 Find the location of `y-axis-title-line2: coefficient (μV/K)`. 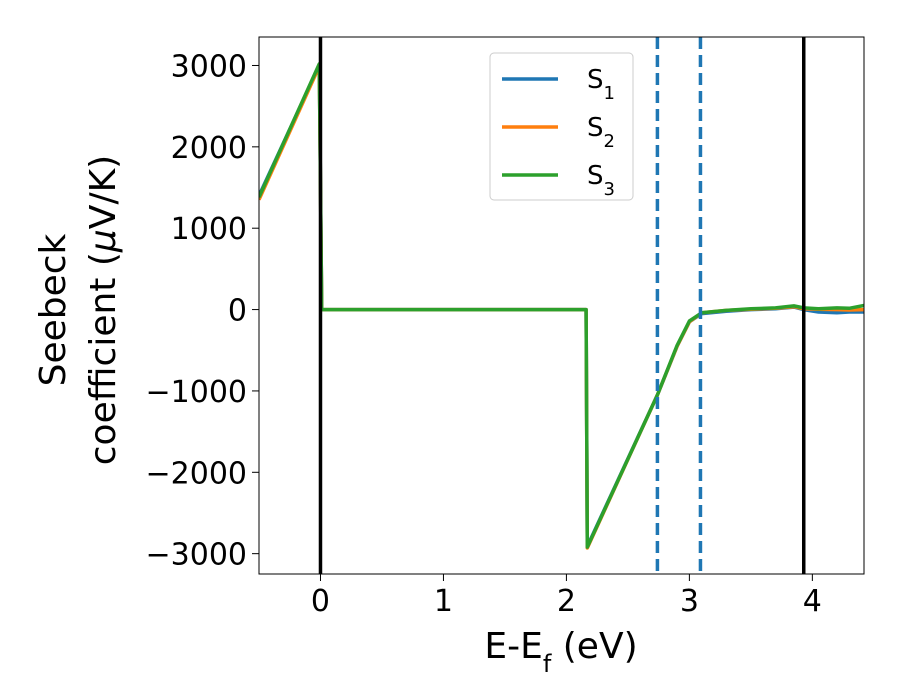

y-axis-title-line2: coefficient (μV/K) is located at coordinates (103, 310).